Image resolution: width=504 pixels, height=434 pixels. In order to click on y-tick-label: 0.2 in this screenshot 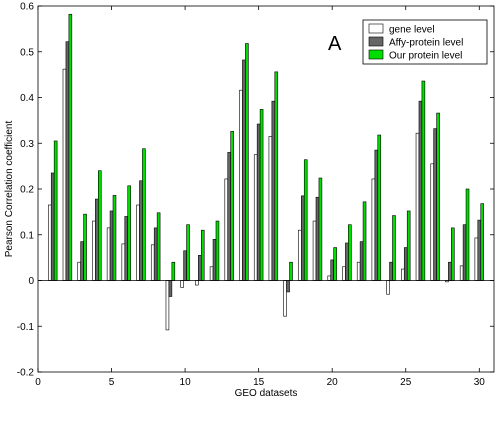, I will do `click(27, 190)`.